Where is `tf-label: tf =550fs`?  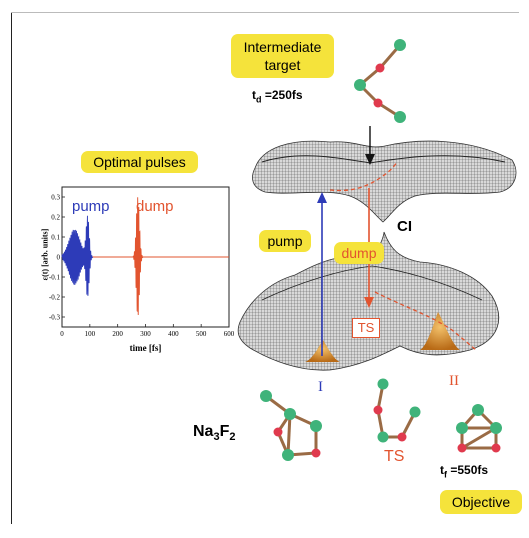
tf-label: tf =550fs is located at coordinates (464, 471).